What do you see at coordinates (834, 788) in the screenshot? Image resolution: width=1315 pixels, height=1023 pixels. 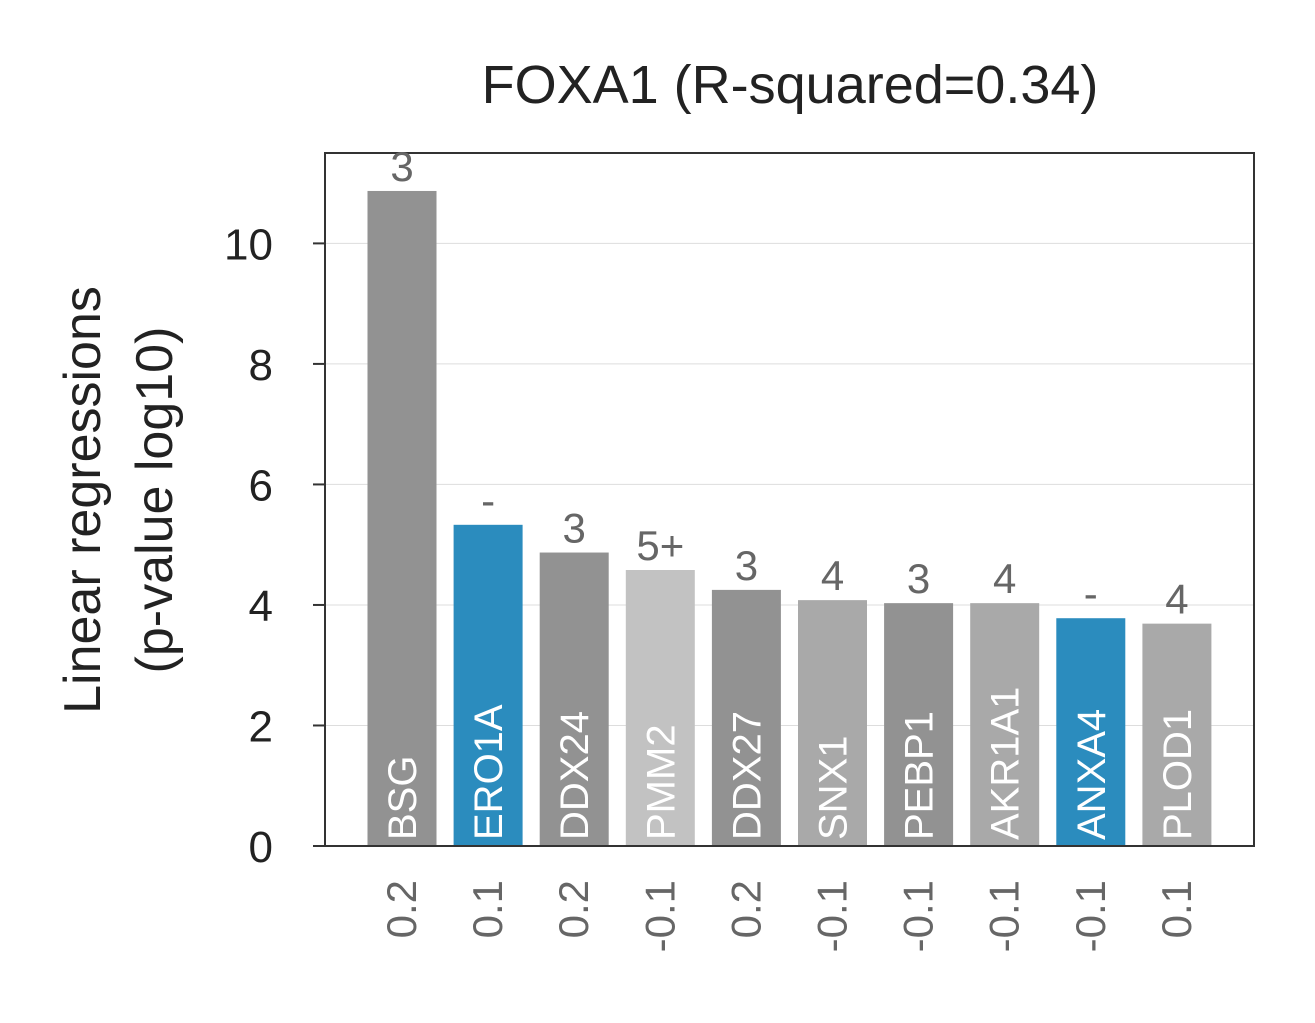 I see `bar-category-label: SNX1` at bounding box center [834, 788].